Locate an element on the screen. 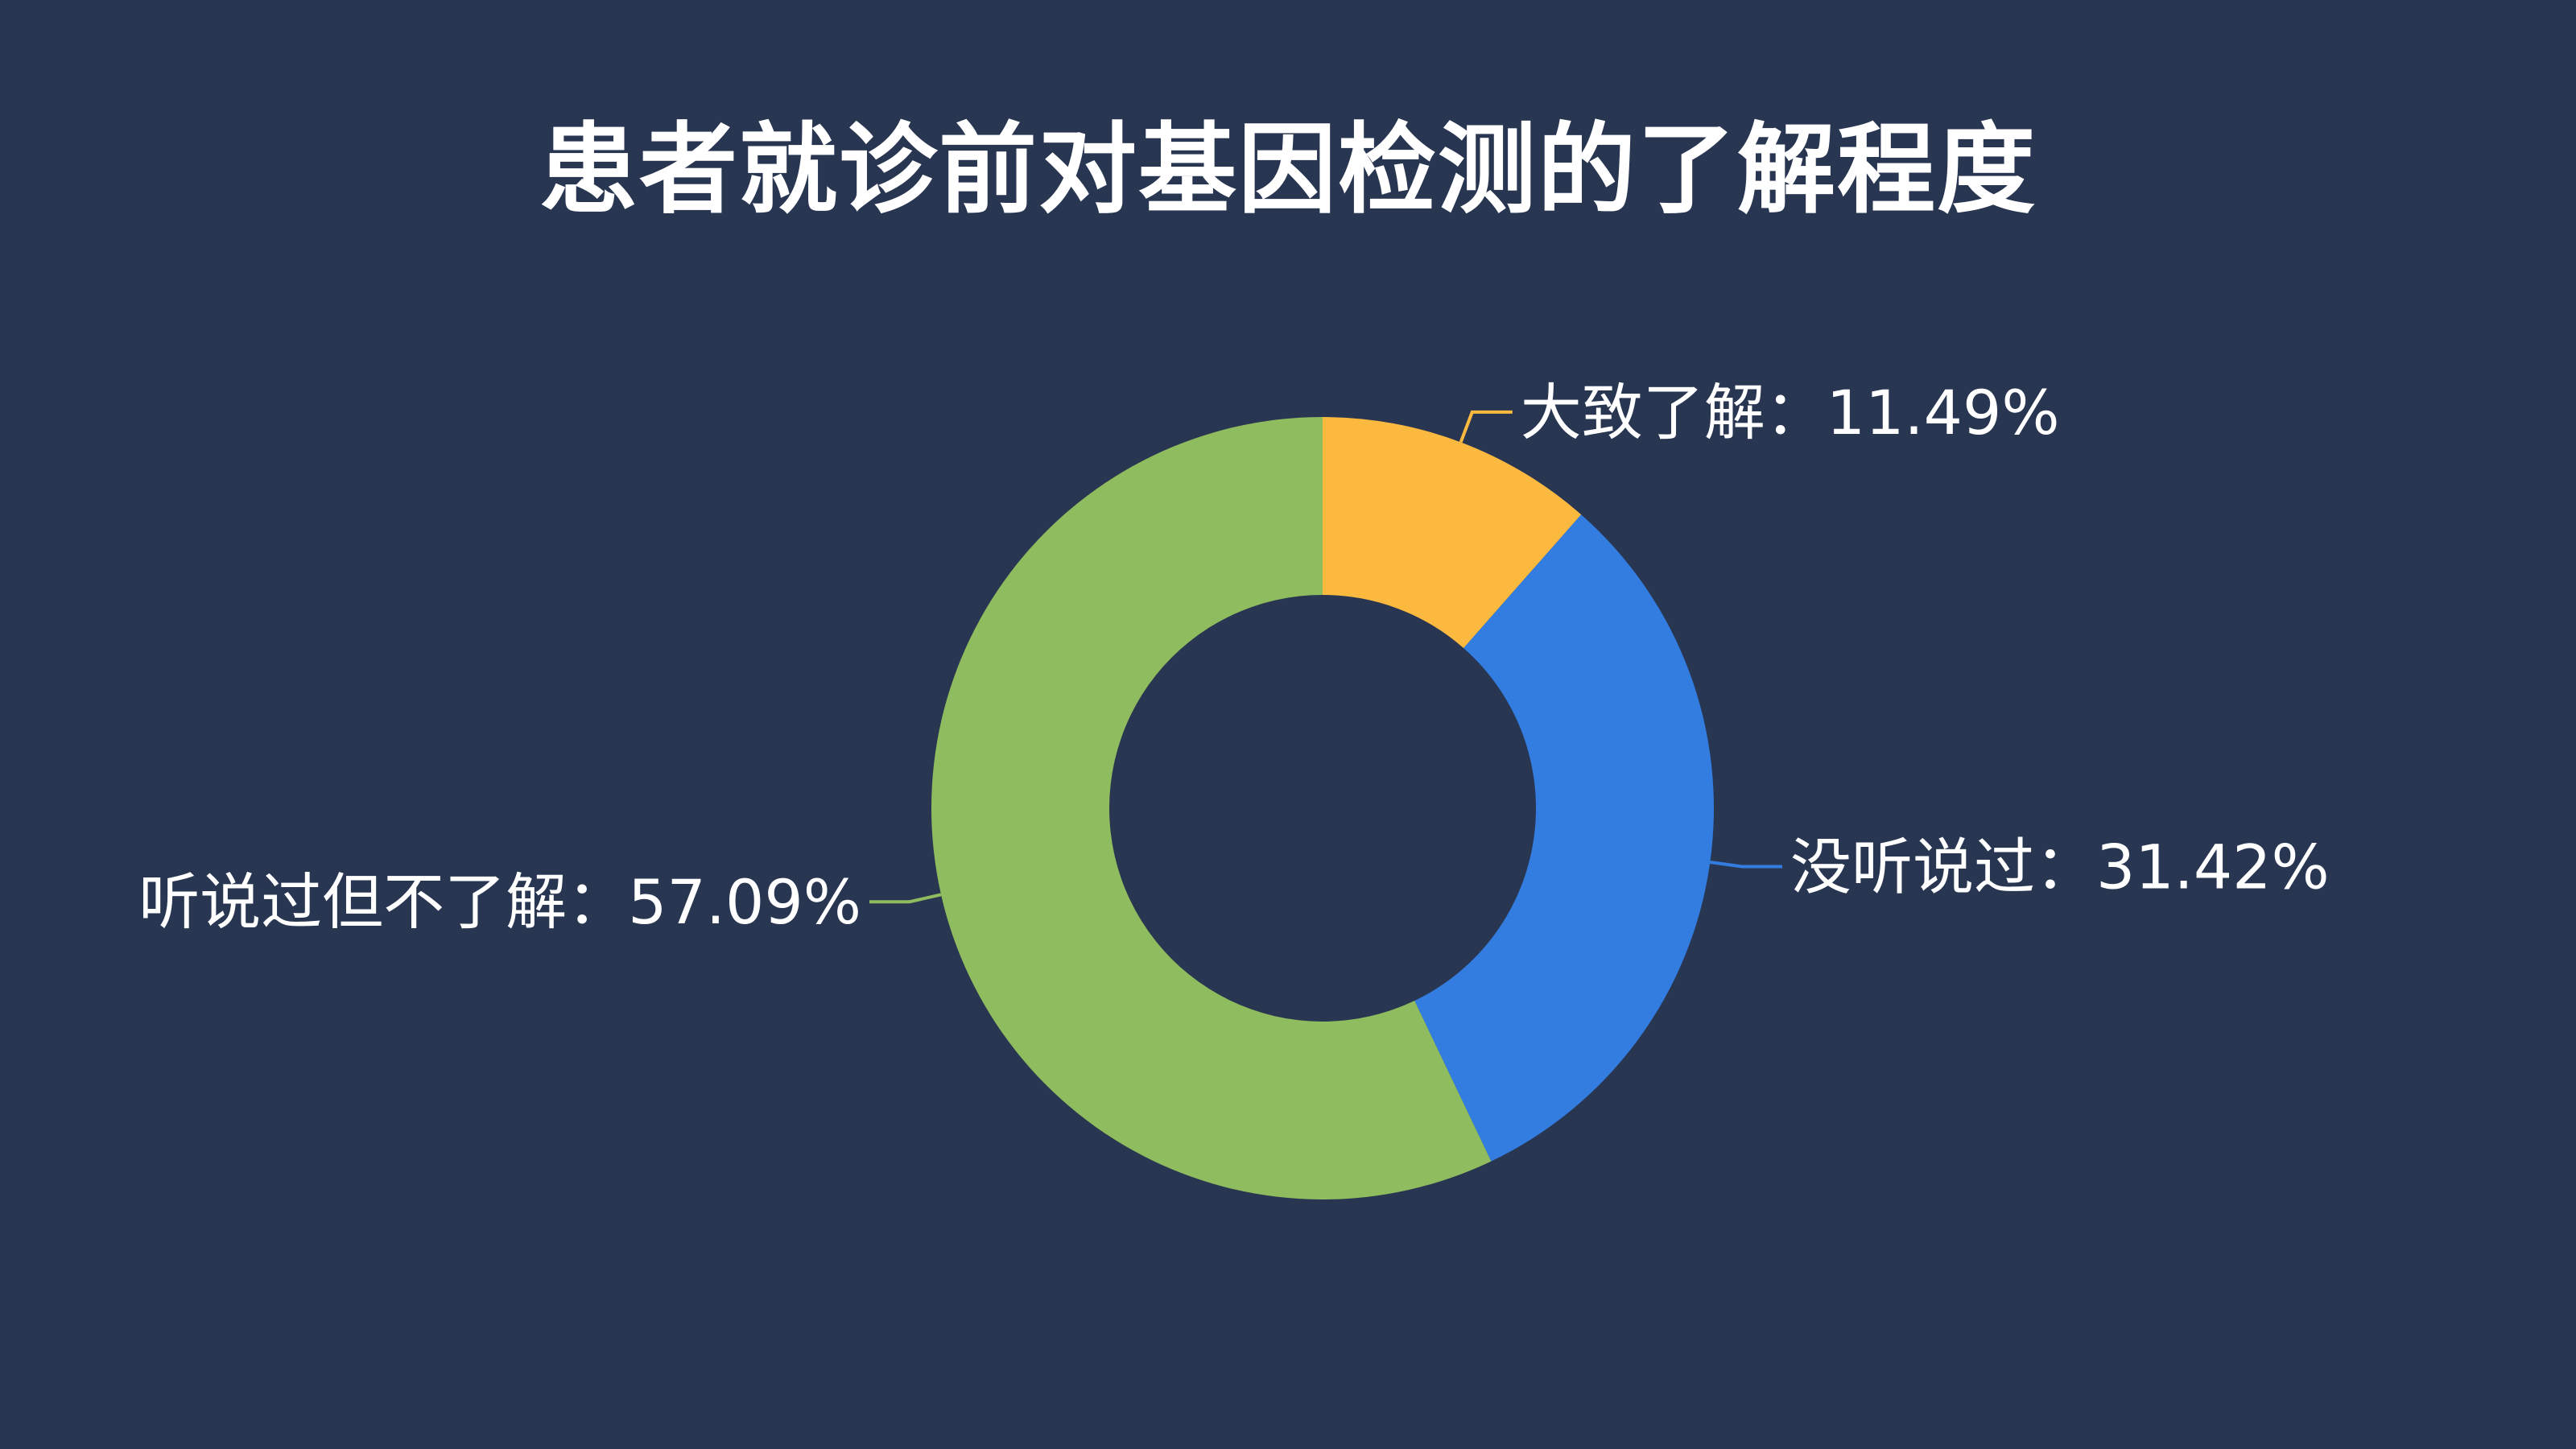 This screenshot has width=2576, height=1449. data-label-2: 没听说过：31.42% is located at coordinates (2060, 866).